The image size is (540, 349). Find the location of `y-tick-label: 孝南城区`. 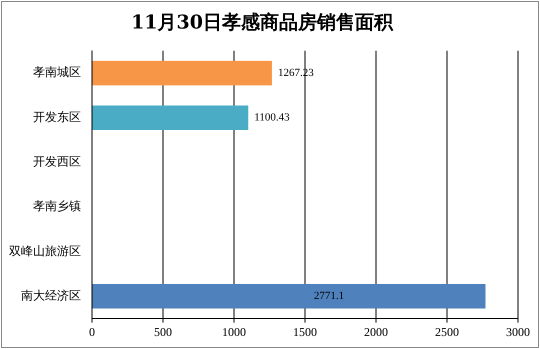

y-tick-label: 孝南城区 is located at coordinates (57, 72).